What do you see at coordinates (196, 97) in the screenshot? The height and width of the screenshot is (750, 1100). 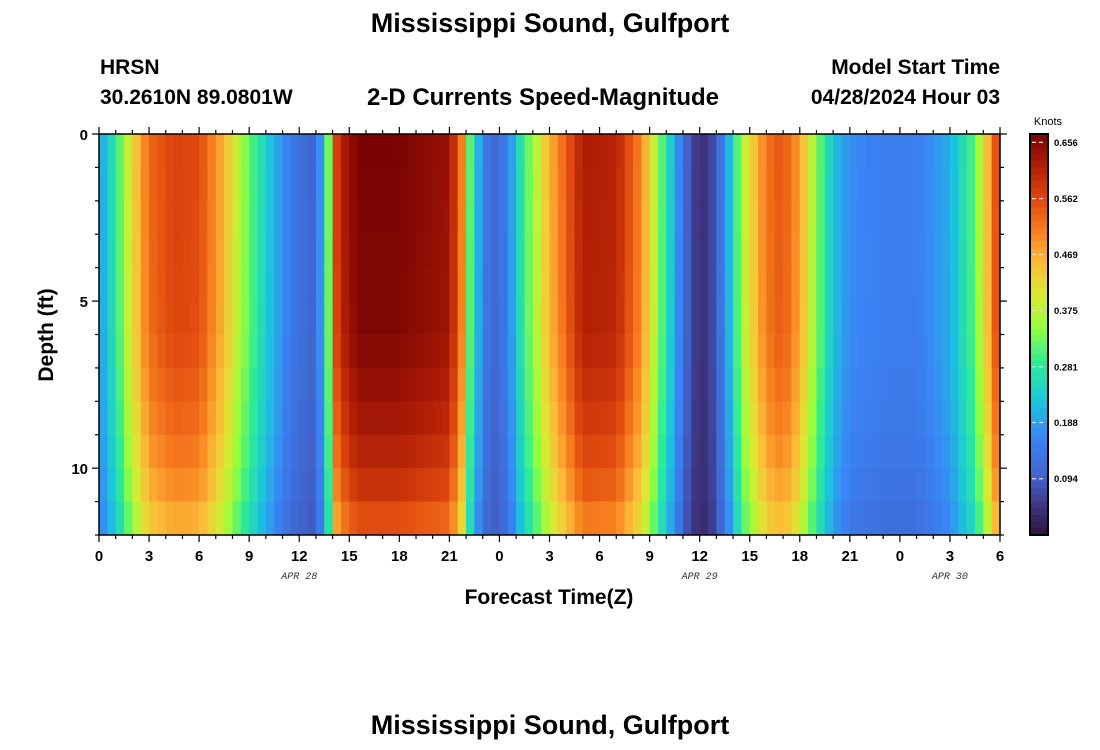 I see `station-coordinates: 30.2610N 89.0801W` at bounding box center [196, 97].